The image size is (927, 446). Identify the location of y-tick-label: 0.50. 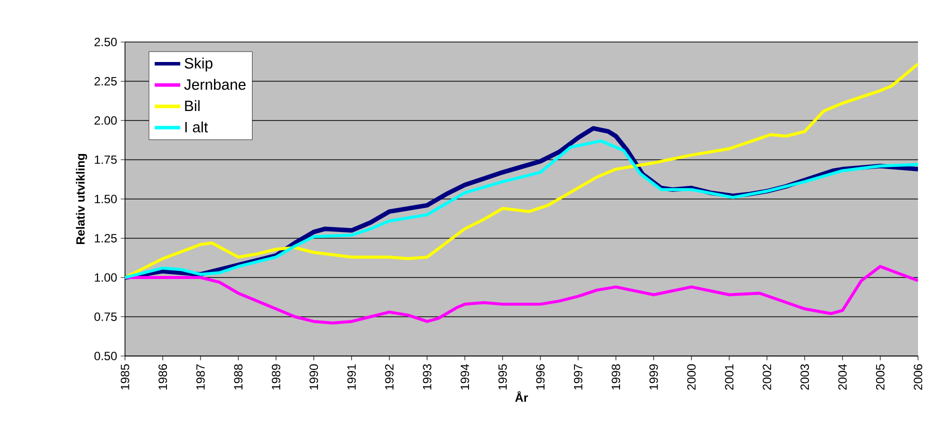
(105, 356).